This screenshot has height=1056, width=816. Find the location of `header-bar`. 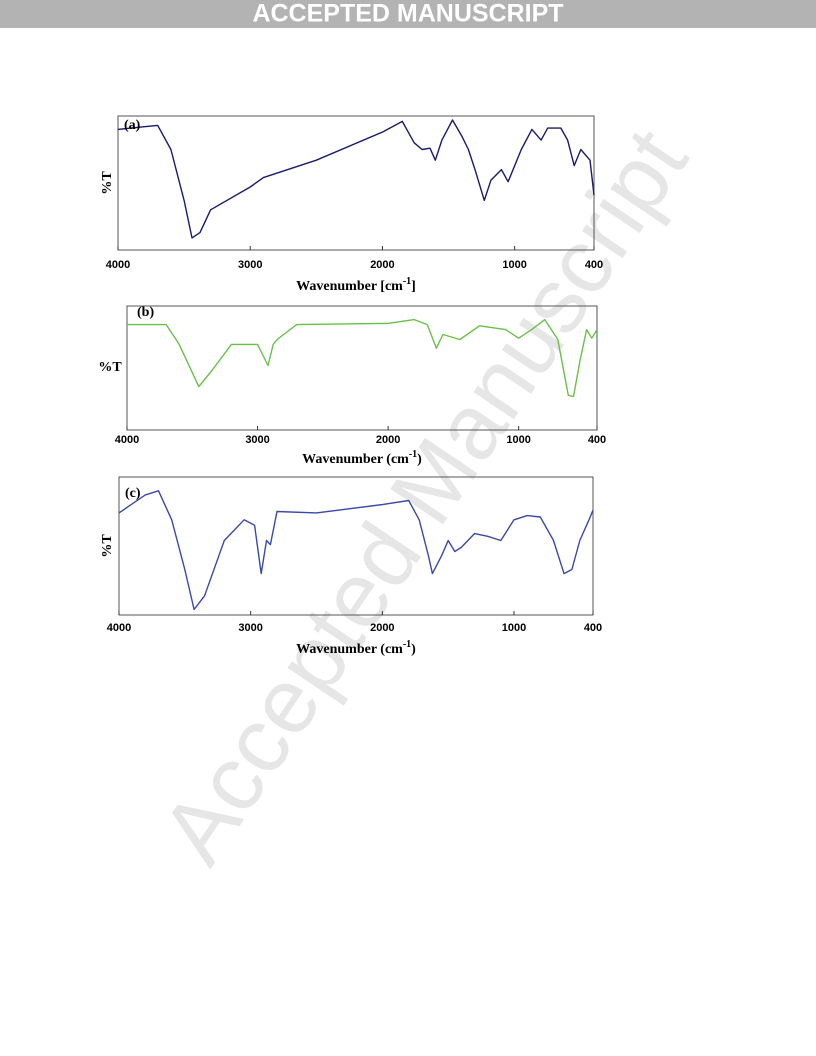

header-bar is located at coordinates (408, 14).